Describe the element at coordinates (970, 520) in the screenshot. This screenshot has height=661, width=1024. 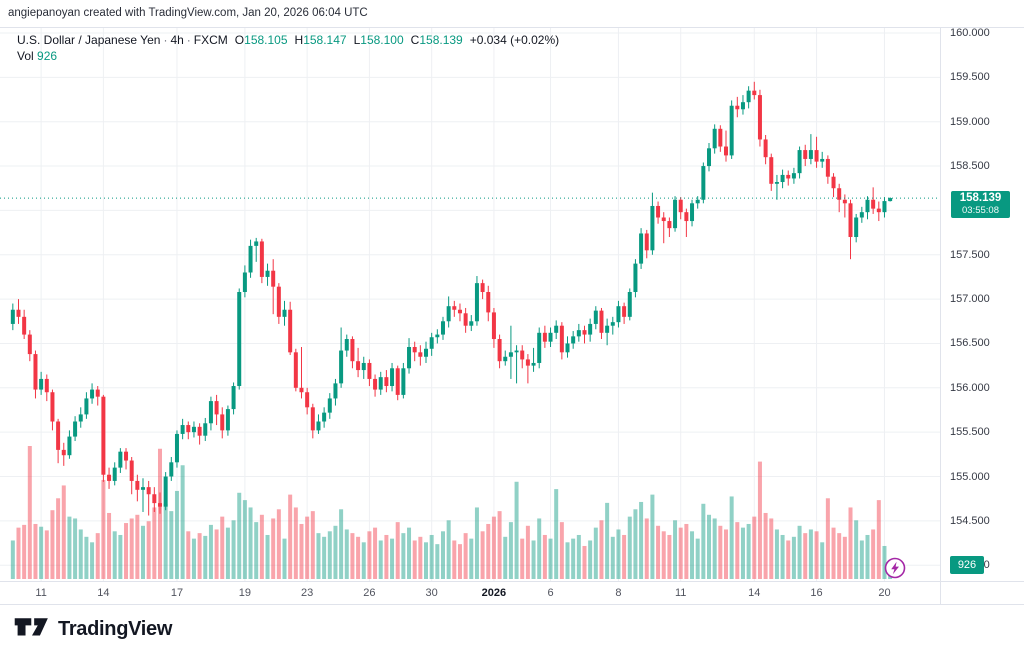
I see `price-axis-label: 154.500` at that location.